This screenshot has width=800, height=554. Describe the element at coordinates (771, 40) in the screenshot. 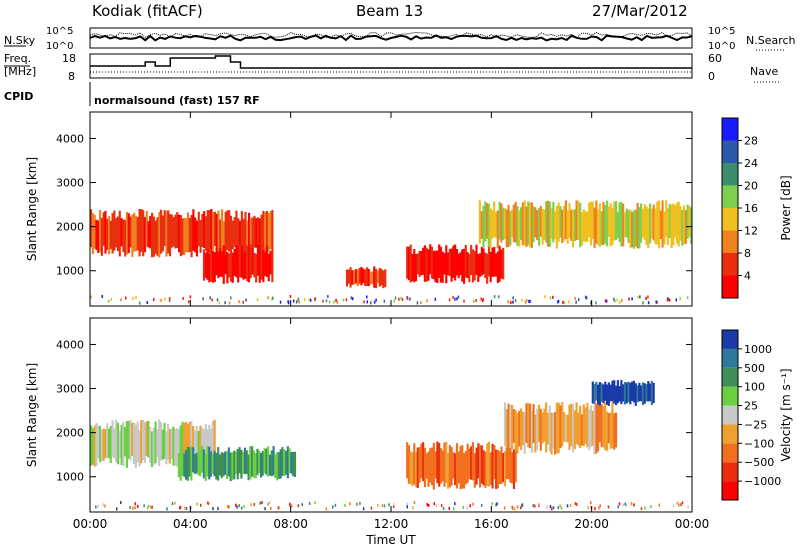

I see `noise-right-label: N.Search` at that location.